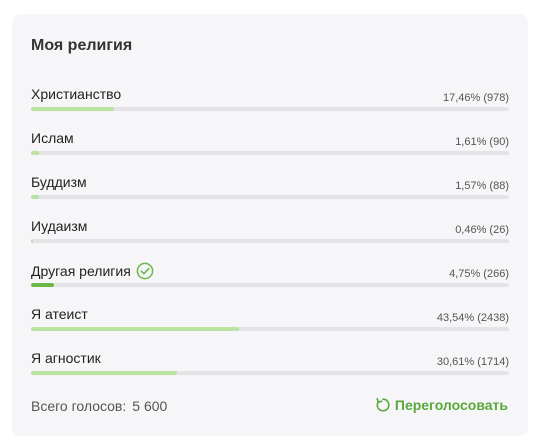 The height and width of the screenshot is (439, 536). What do you see at coordinates (66, 358) in the screenshot?
I see `option-label: Я агностик` at bounding box center [66, 358].